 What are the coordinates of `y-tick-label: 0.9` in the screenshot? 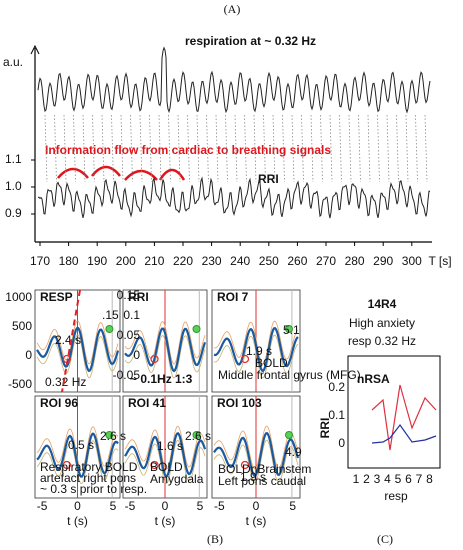 It's located at (13, 213).